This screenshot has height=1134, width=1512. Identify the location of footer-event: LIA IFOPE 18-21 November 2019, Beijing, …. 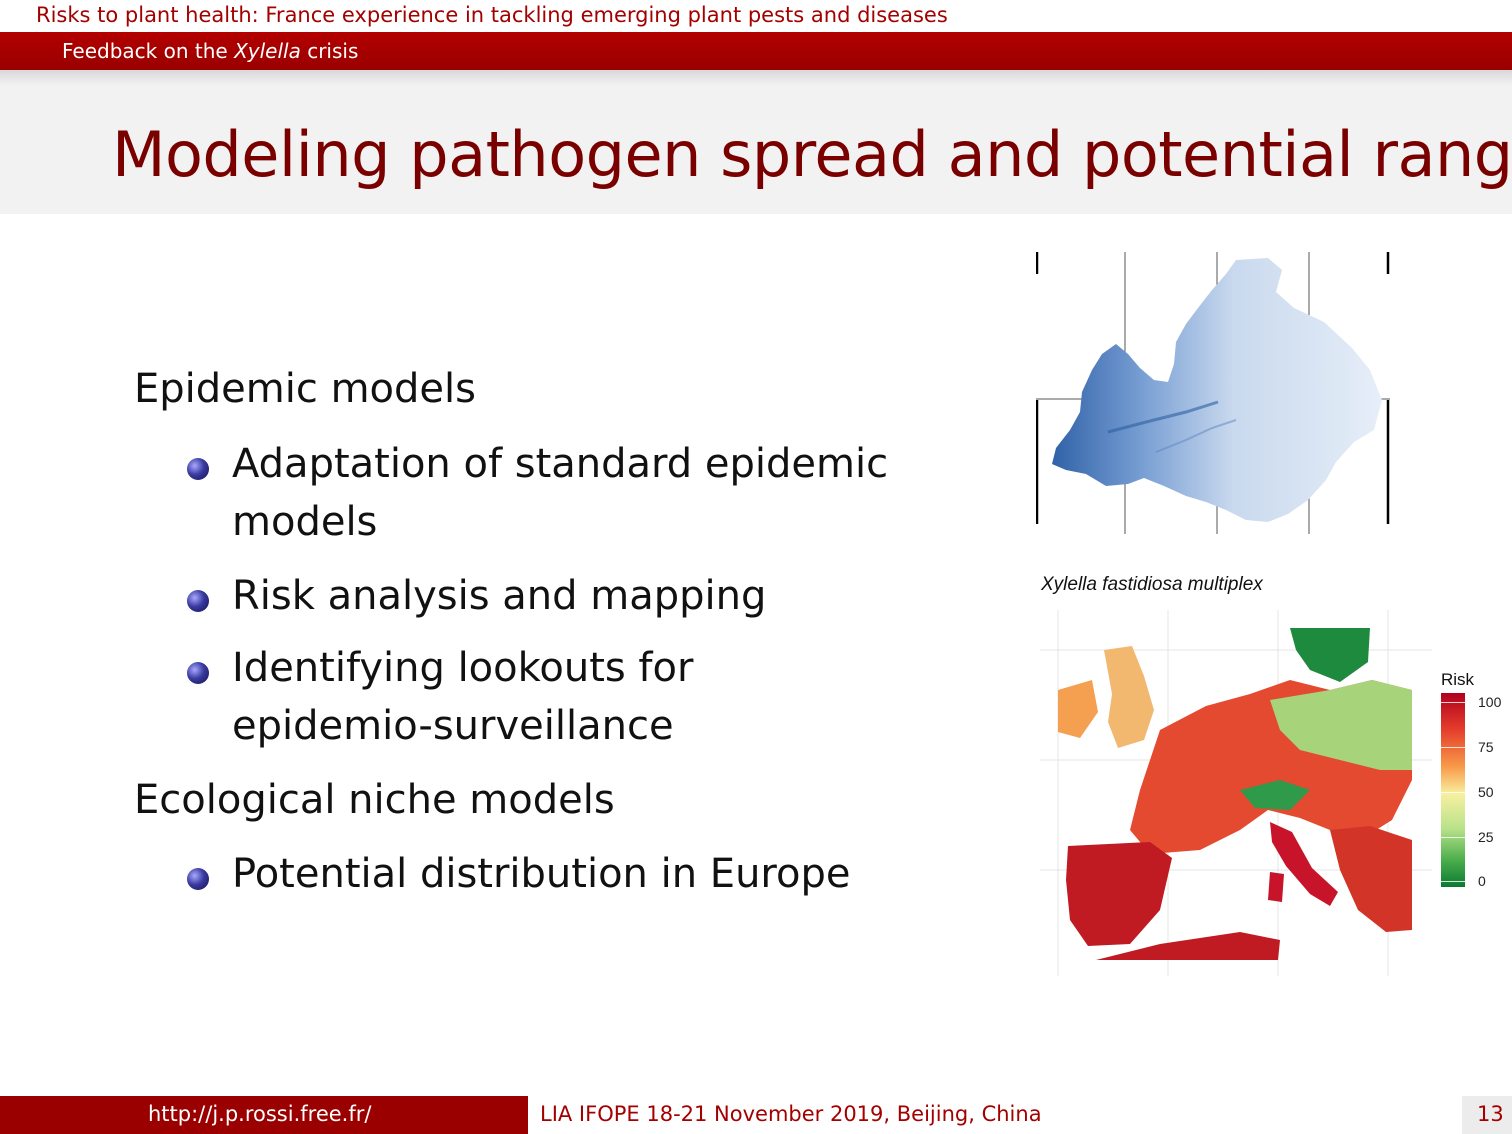
(791, 1114).